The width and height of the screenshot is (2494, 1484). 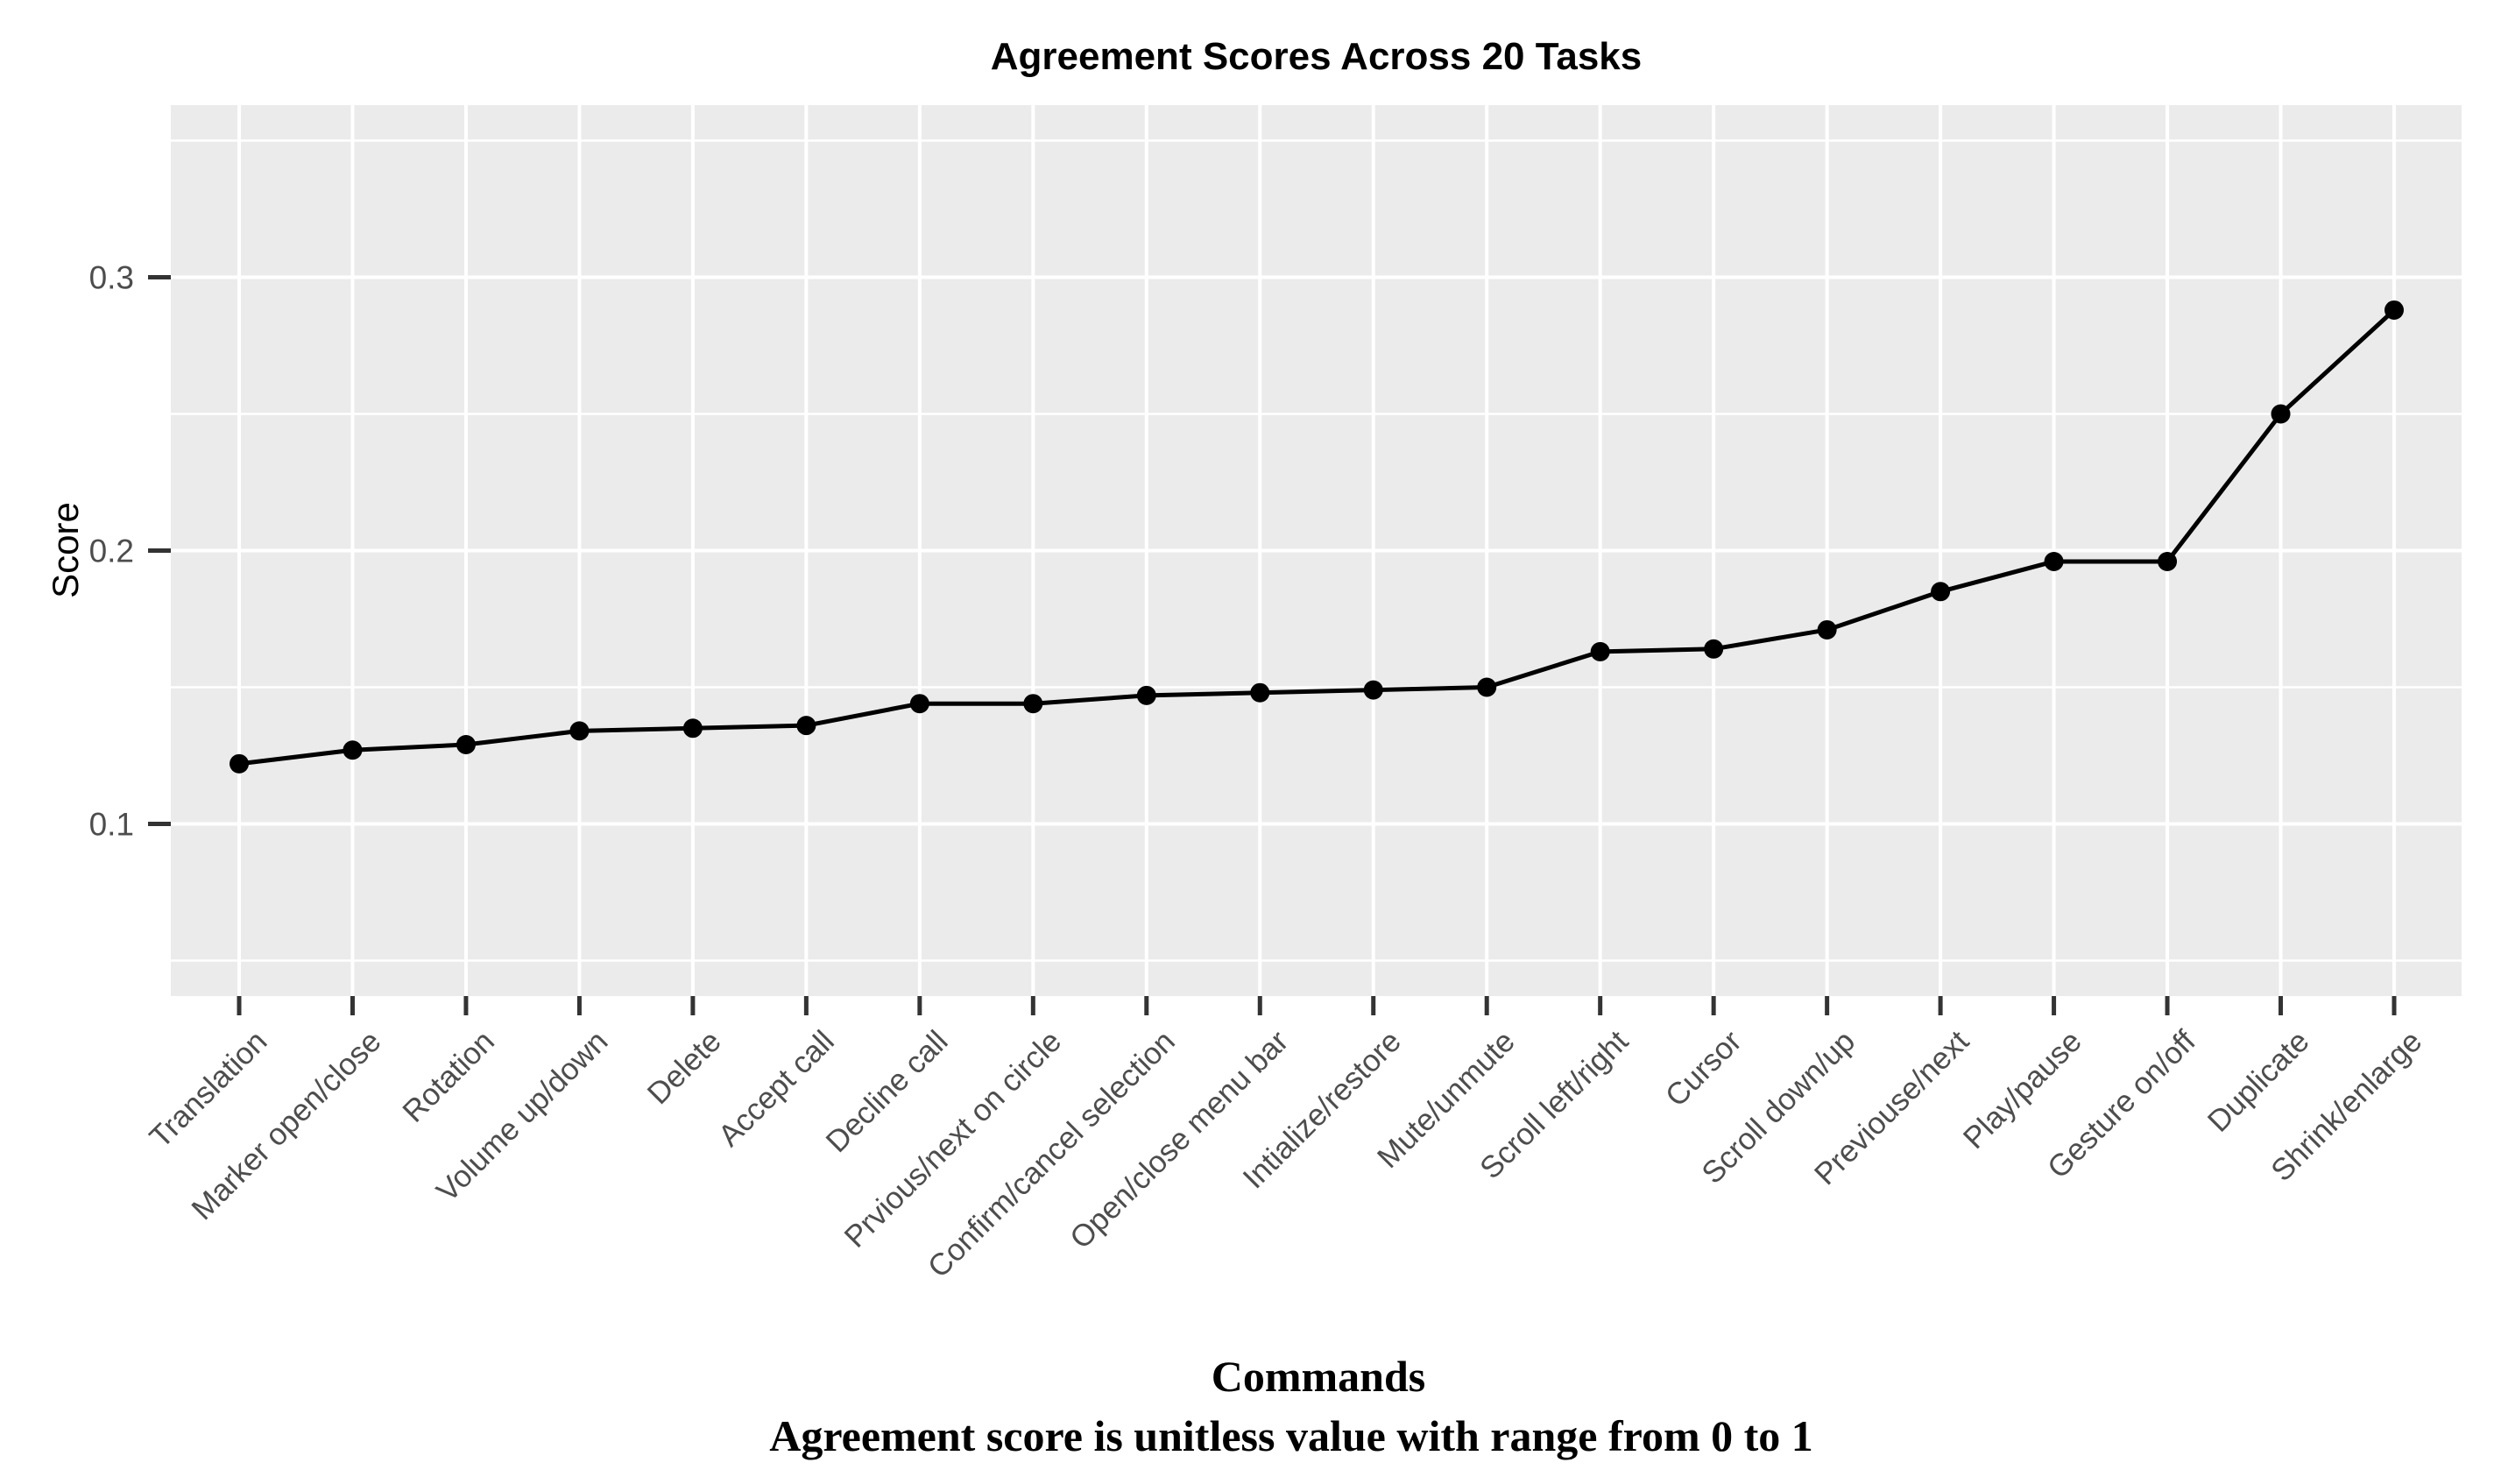 I want to click on y-tick-label: 0.3, so click(x=111, y=278).